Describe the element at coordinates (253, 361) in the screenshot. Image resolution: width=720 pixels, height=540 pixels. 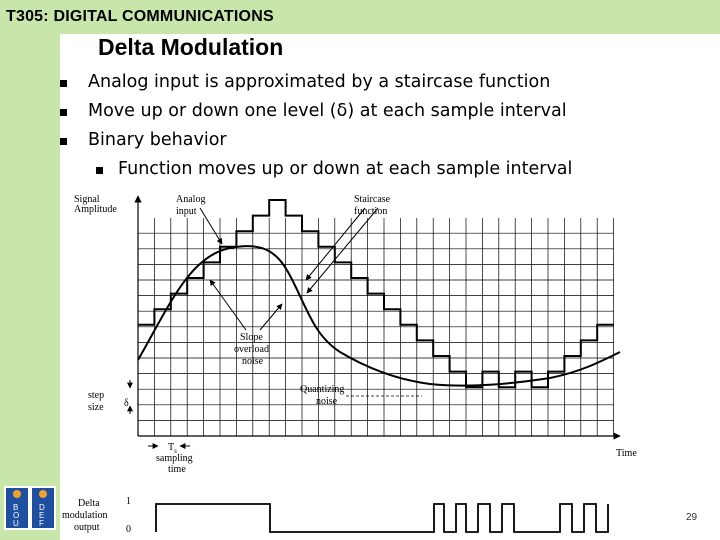
I see `slope-overload-label: noise` at that location.